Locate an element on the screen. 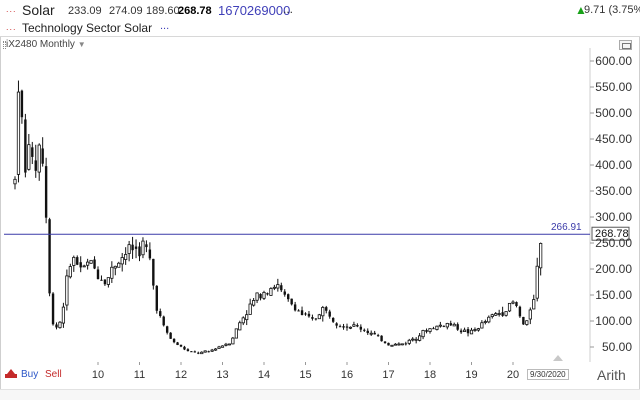  open-value: 233.09 is located at coordinates (85, 11).